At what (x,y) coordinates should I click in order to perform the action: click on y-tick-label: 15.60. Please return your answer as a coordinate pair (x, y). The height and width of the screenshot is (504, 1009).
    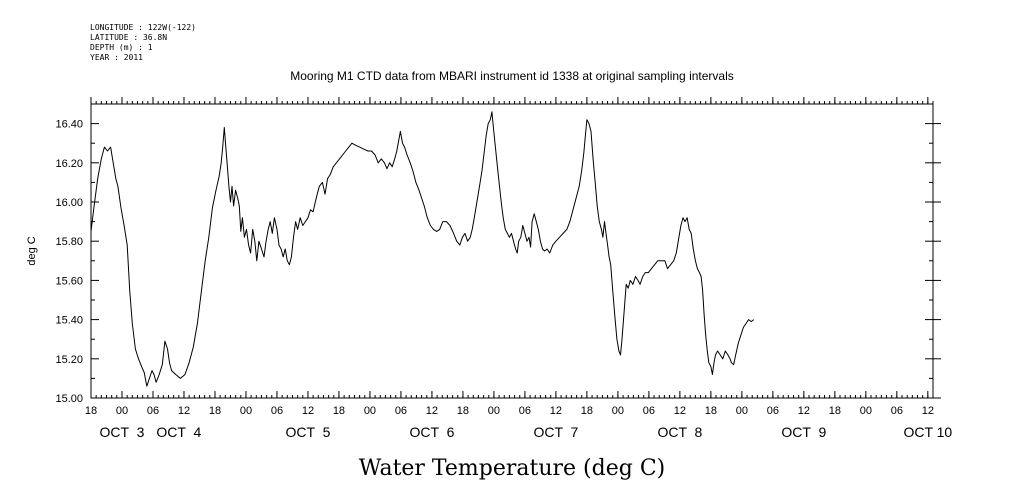
    Looking at the image, I should click on (69, 281).